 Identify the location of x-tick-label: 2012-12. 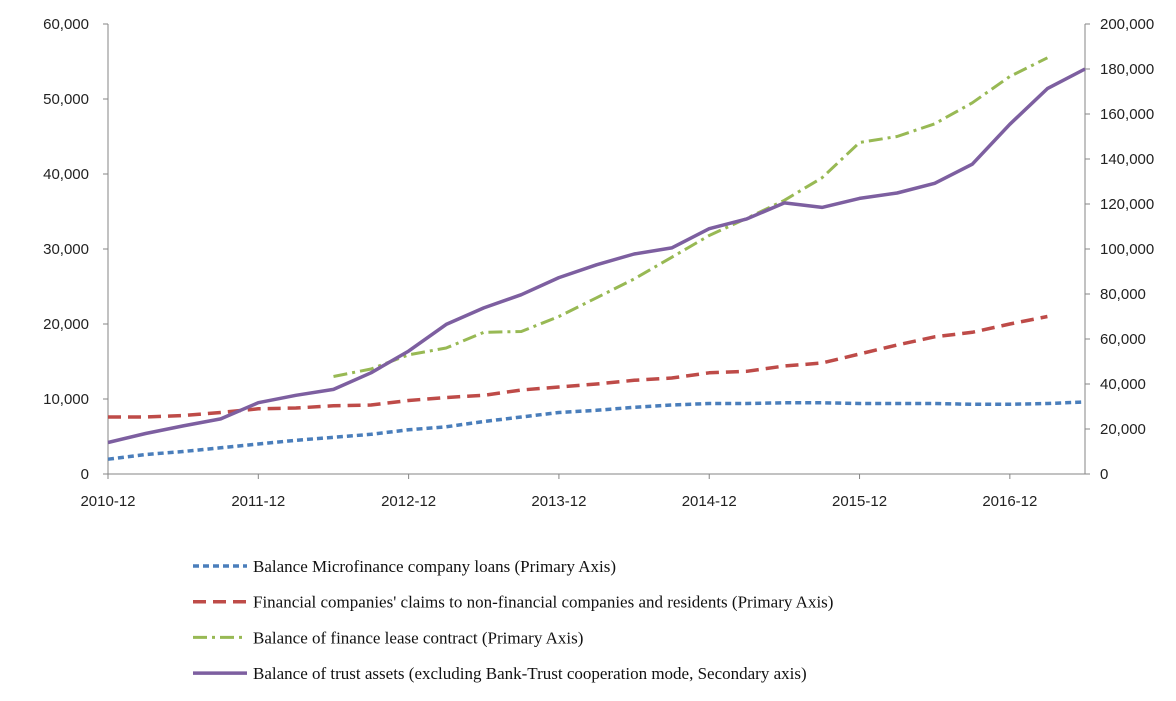
(408, 501).